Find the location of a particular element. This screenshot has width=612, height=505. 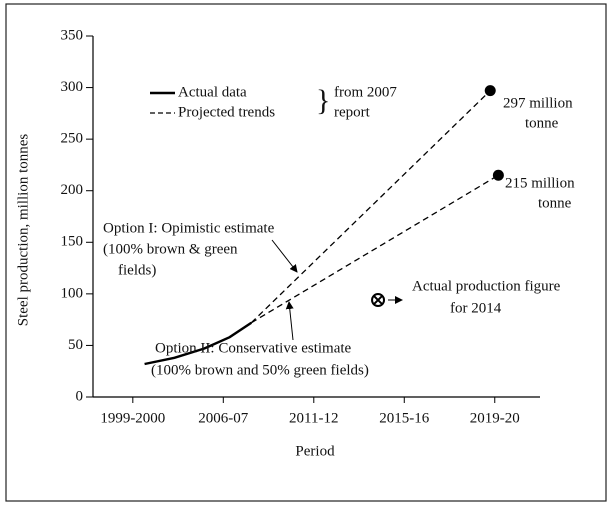

x-tick-label: 2019-20 is located at coordinates (495, 418).